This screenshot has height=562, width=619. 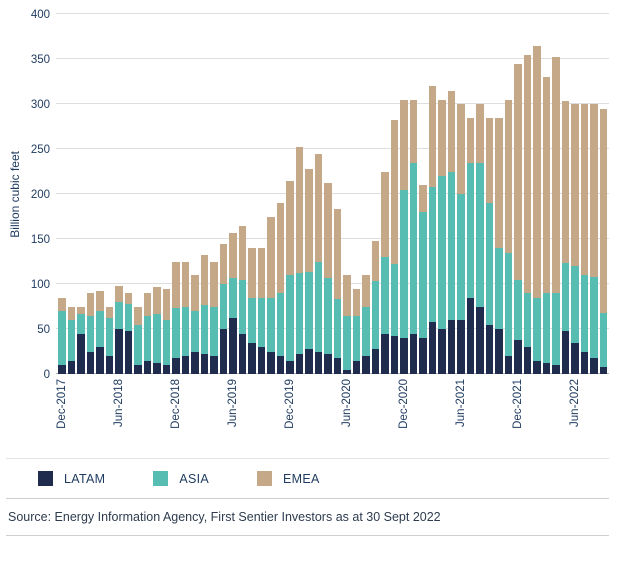 I want to click on x-label-slot: Jun-2021, so click(x=460, y=416).